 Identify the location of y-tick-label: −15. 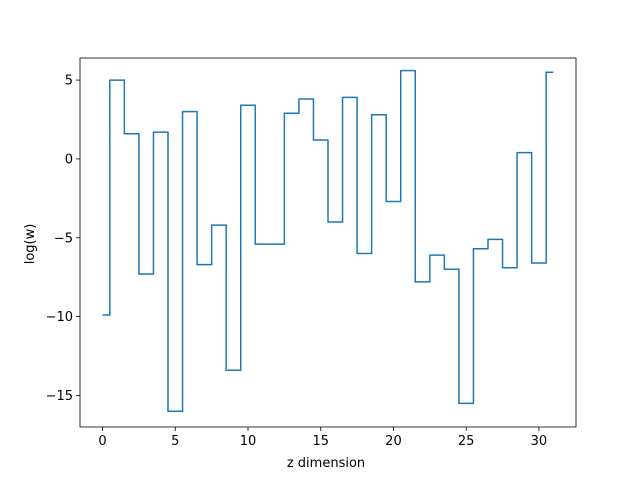
(59, 396).